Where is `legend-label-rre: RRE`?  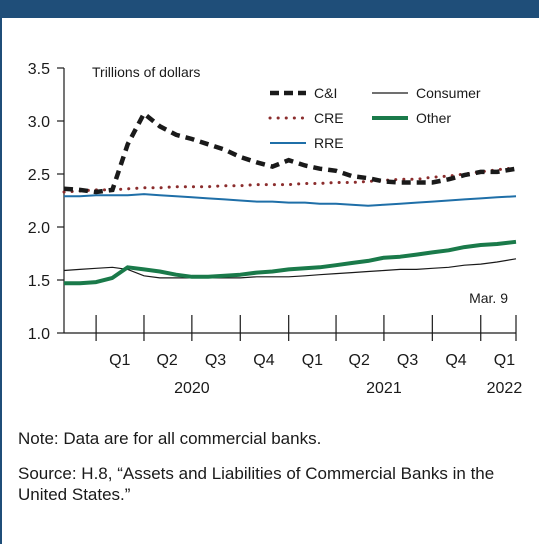 legend-label-rre: RRE is located at coordinates (329, 143).